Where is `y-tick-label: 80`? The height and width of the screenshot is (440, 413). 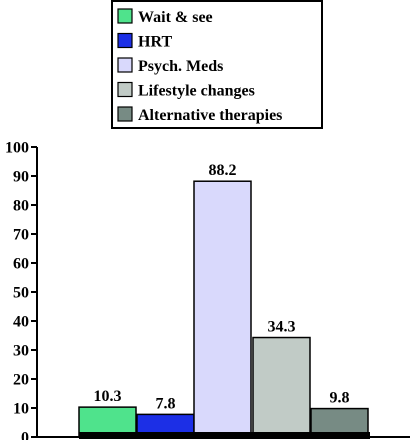
y-tick-label: 80 is located at coordinates (21, 206).